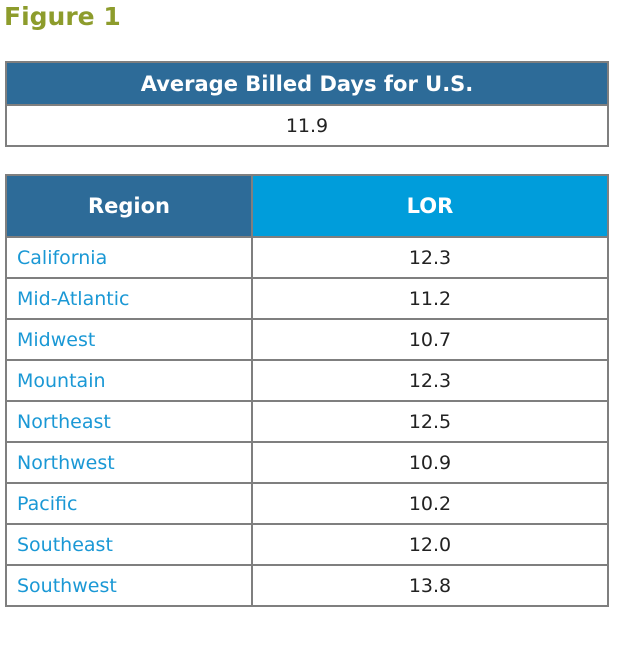  I want to click on lor-value-cell: 12.5, so click(430, 421).